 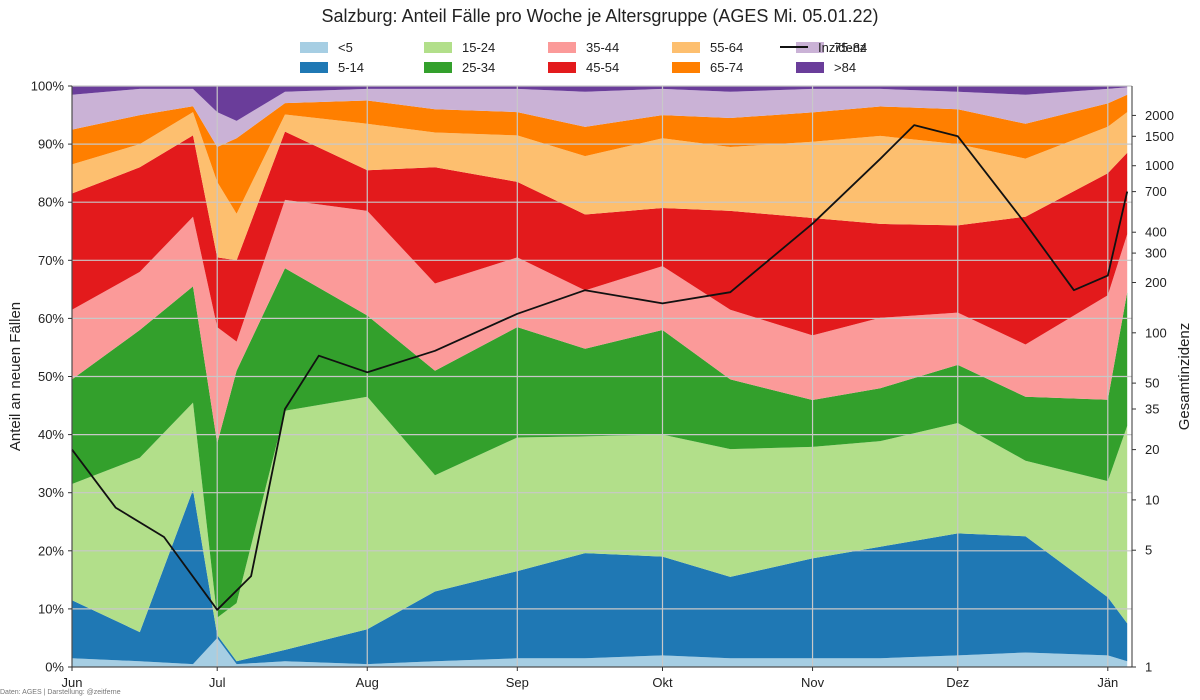 What do you see at coordinates (1156, 253) in the screenshot?
I see `y2-tick-label: 300` at bounding box center [1156, 253].